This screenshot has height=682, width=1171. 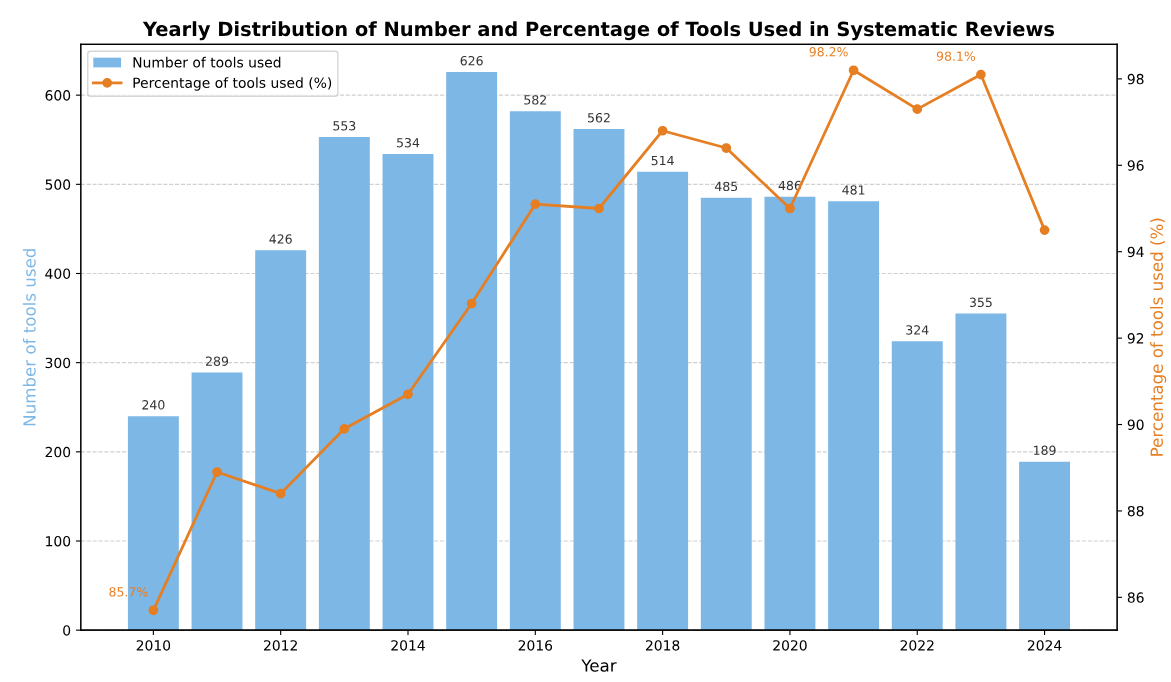 I want to click on data-label: 562, so click(x=599, y=118).